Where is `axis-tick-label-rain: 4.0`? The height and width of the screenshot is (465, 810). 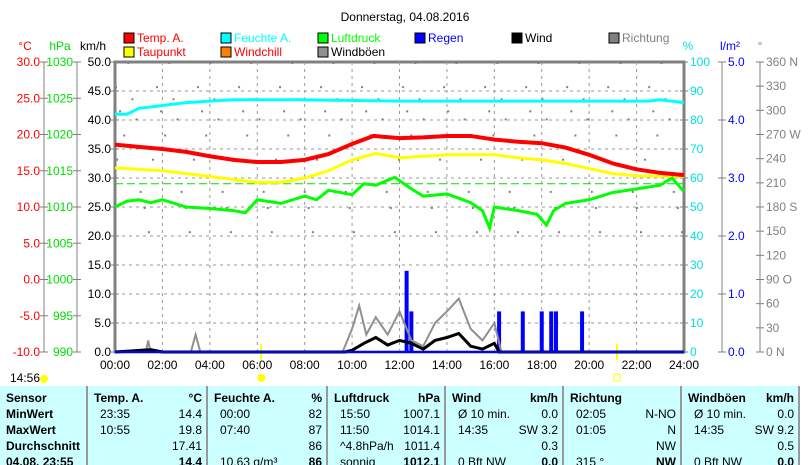 axis-tick-label-rain: 4.0 is located at coordinates (736, 120).